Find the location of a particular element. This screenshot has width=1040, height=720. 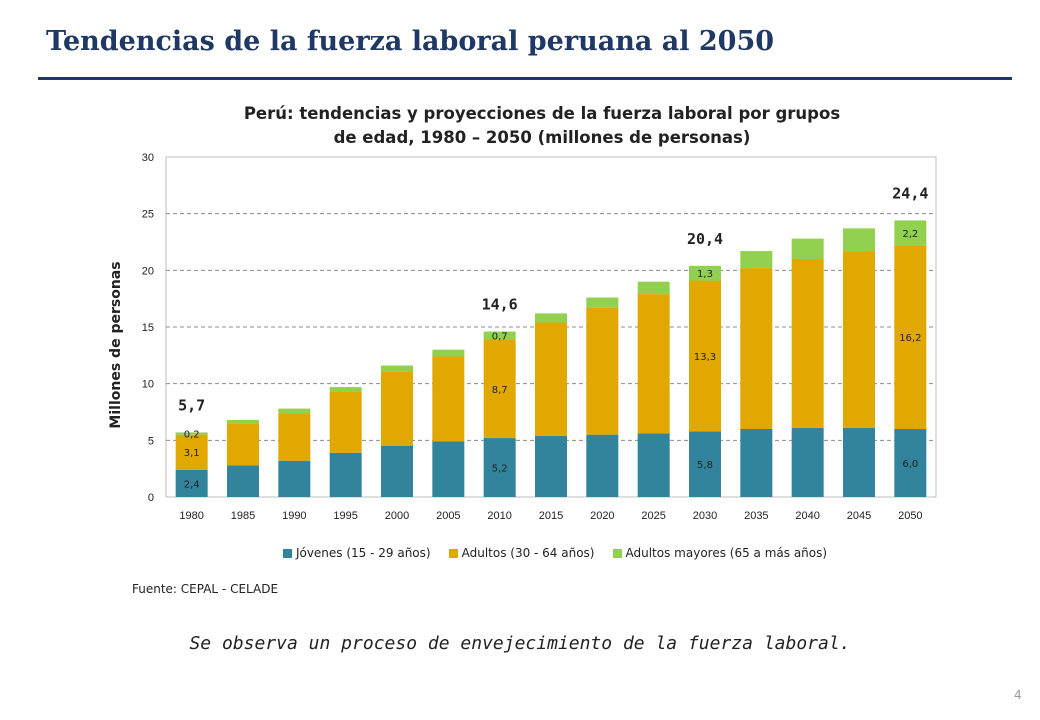

legend-item-adultos: Adultos (30 - 64 años) is located at coordinates (521, 553).